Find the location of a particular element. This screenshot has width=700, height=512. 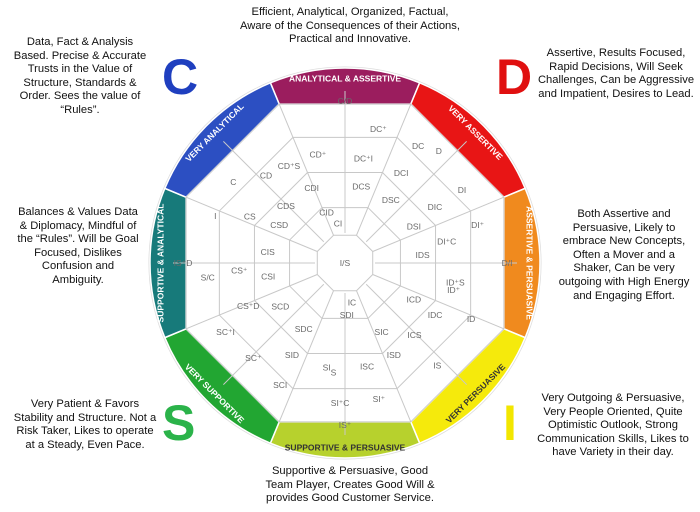

desc-line: Very People Oriented, Quite is located at coordinates (613, 411).